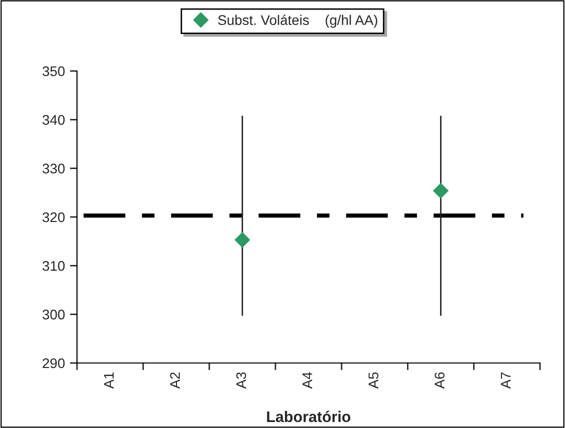 This screenshot has width=565, height=428. I want to click on y-tick-label: 290, so click(53, 363).